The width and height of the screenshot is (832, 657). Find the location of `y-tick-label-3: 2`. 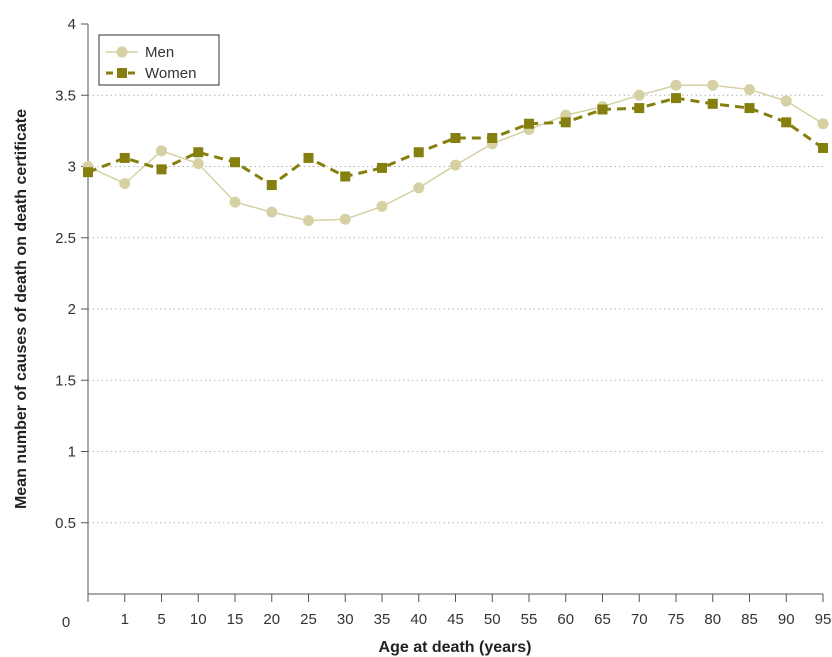

y-tick-label-3: 2 is located at coordinates (72, 309).